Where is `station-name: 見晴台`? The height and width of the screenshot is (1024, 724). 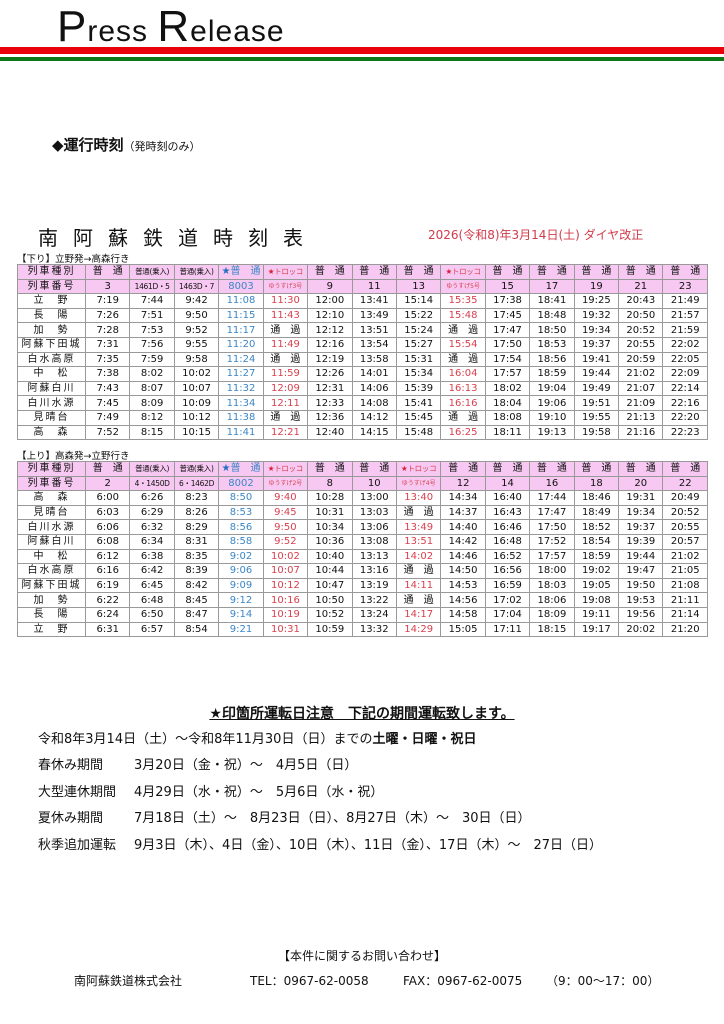
station-name: 見晴台 is located at coordinates (51, 512).